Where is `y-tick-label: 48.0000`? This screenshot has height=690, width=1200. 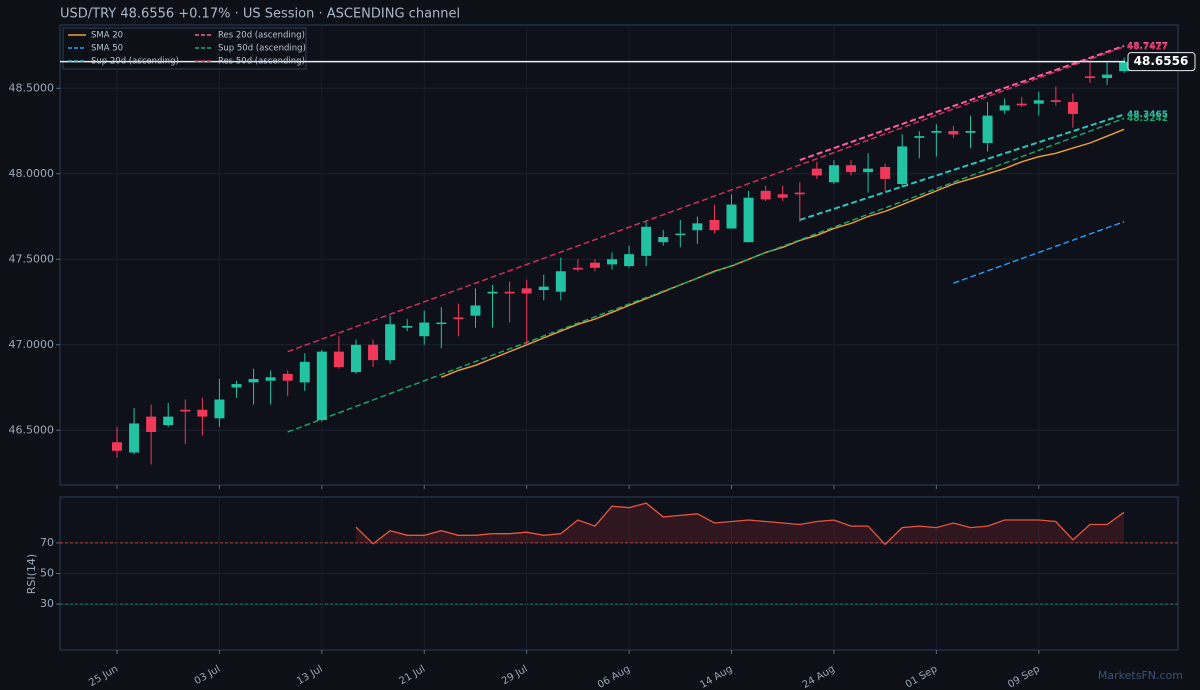
y-tick-label: 48.0000 is located at coordinates (32, 173).